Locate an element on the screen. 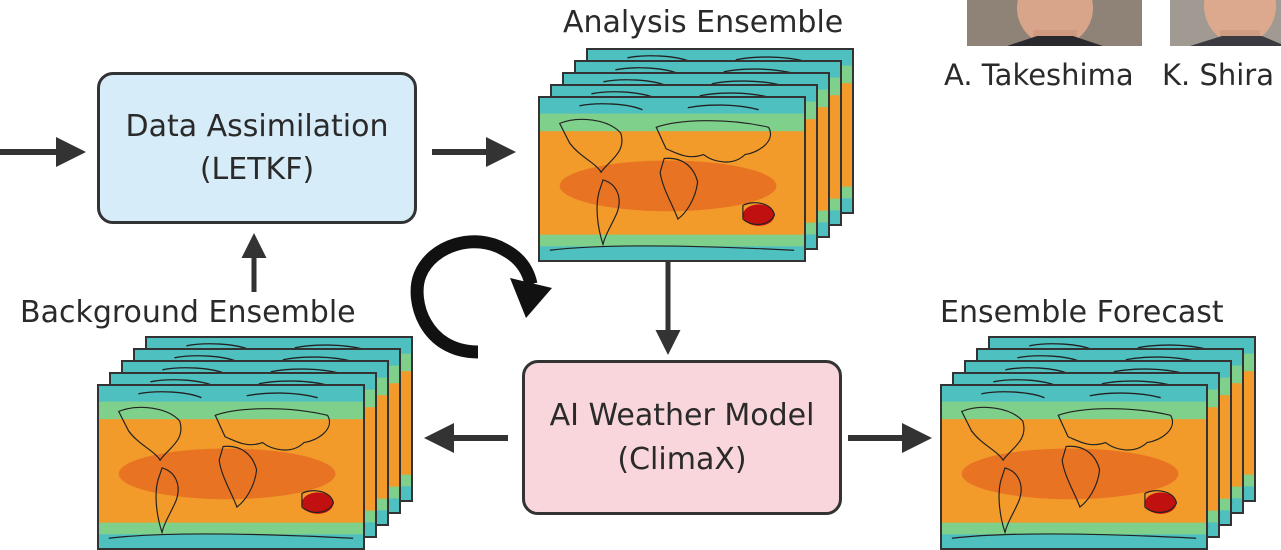  ai-weather-model-method: (ClimaX) is located at coordinates (682, 459).